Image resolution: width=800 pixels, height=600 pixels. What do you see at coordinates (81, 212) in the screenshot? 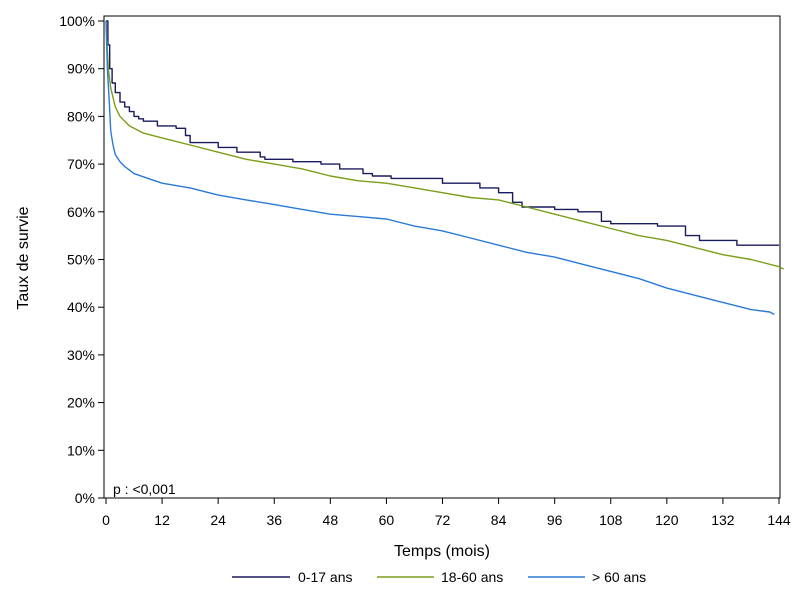
I see `y-tick-label: 60%` at bounding box center [81, 212].